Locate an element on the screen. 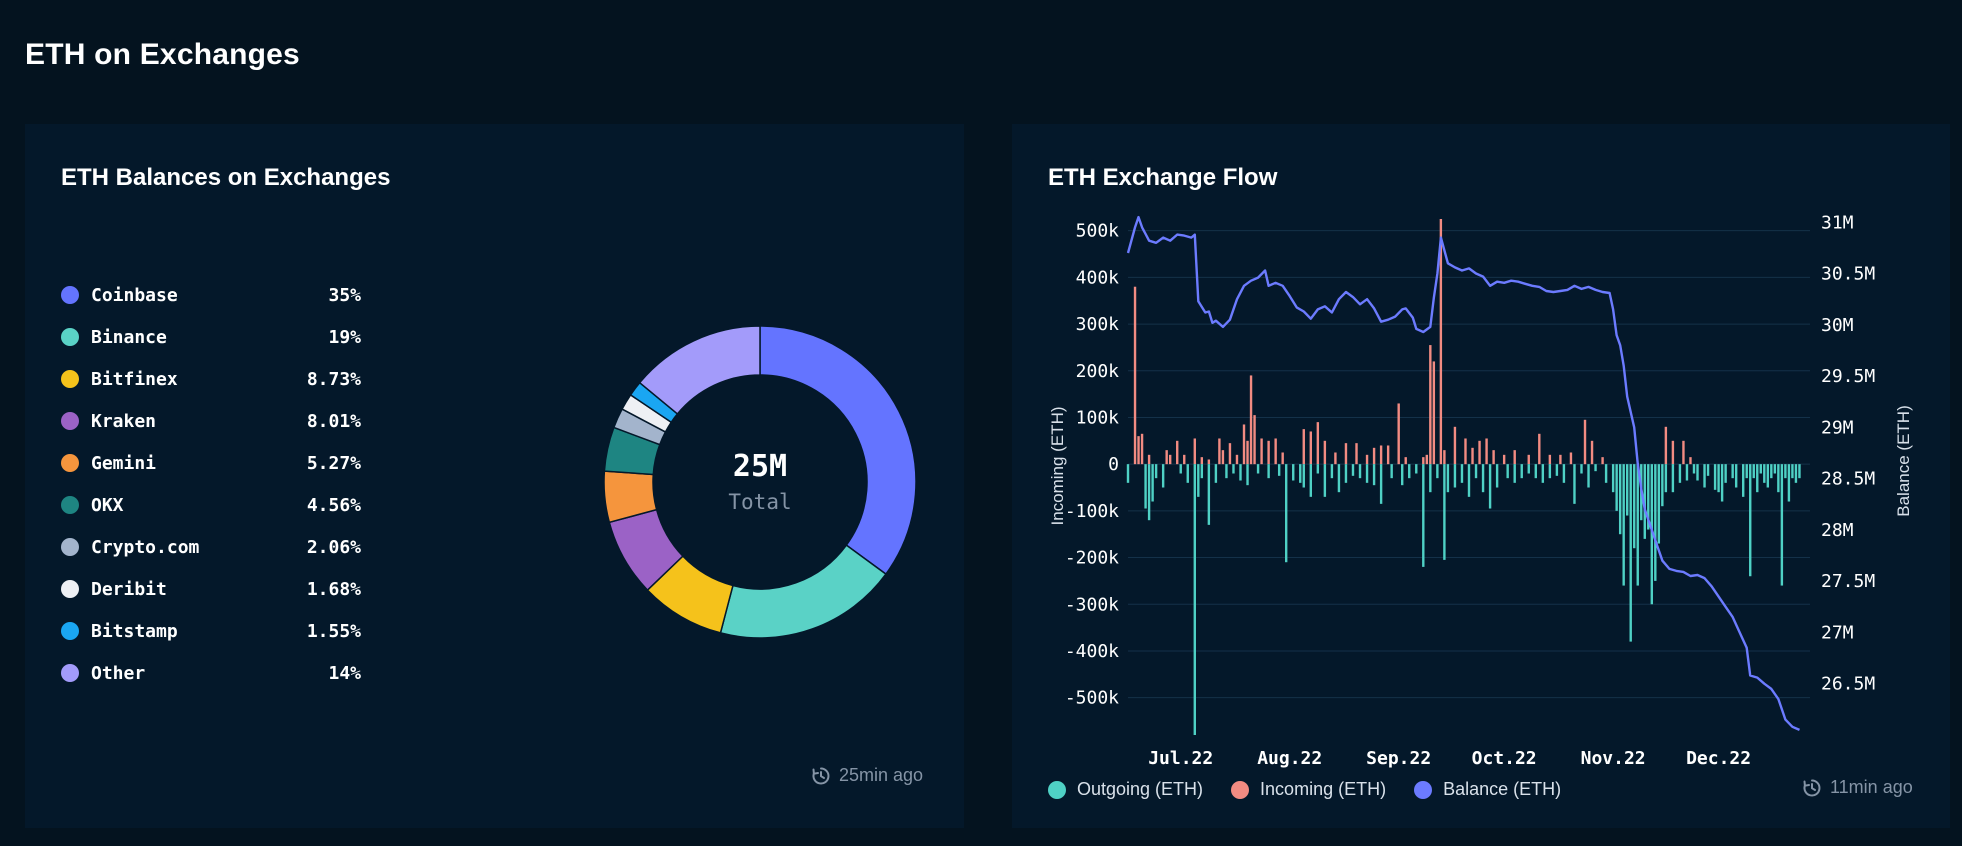 The width and height of the screenshot is (1962, 846). legend-item: OKX 4.56% is located at coordinates (211, 505).